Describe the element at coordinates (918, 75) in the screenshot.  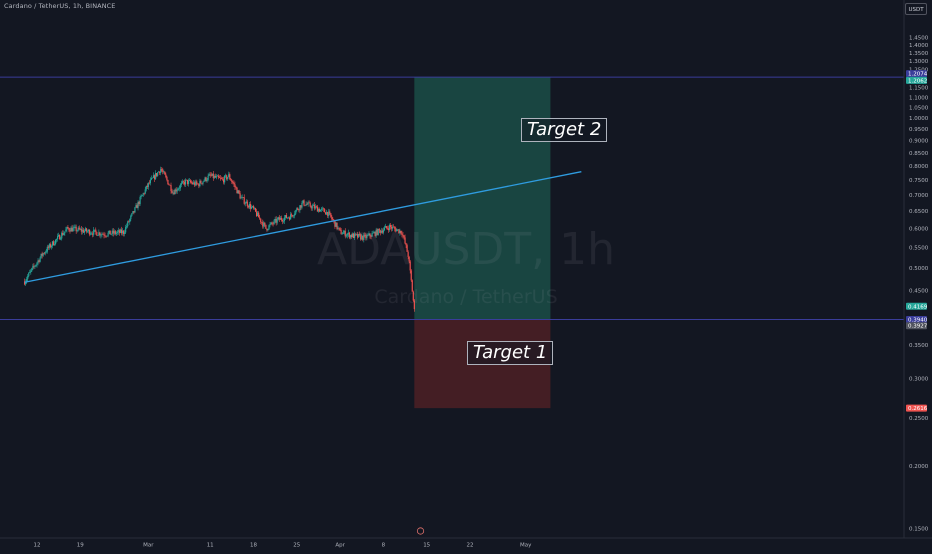
I see `price-badge-label: 1.2074` at that location.